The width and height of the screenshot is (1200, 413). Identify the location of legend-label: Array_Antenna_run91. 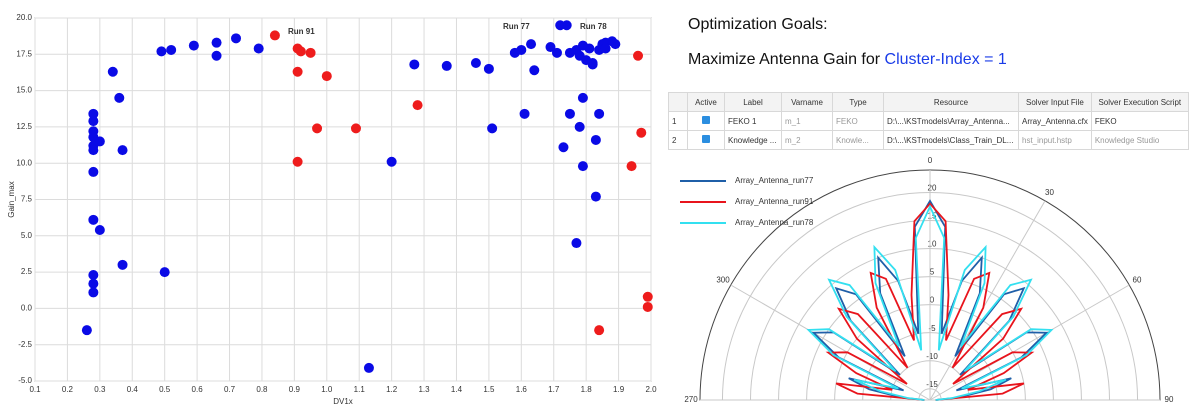
(774, 201).